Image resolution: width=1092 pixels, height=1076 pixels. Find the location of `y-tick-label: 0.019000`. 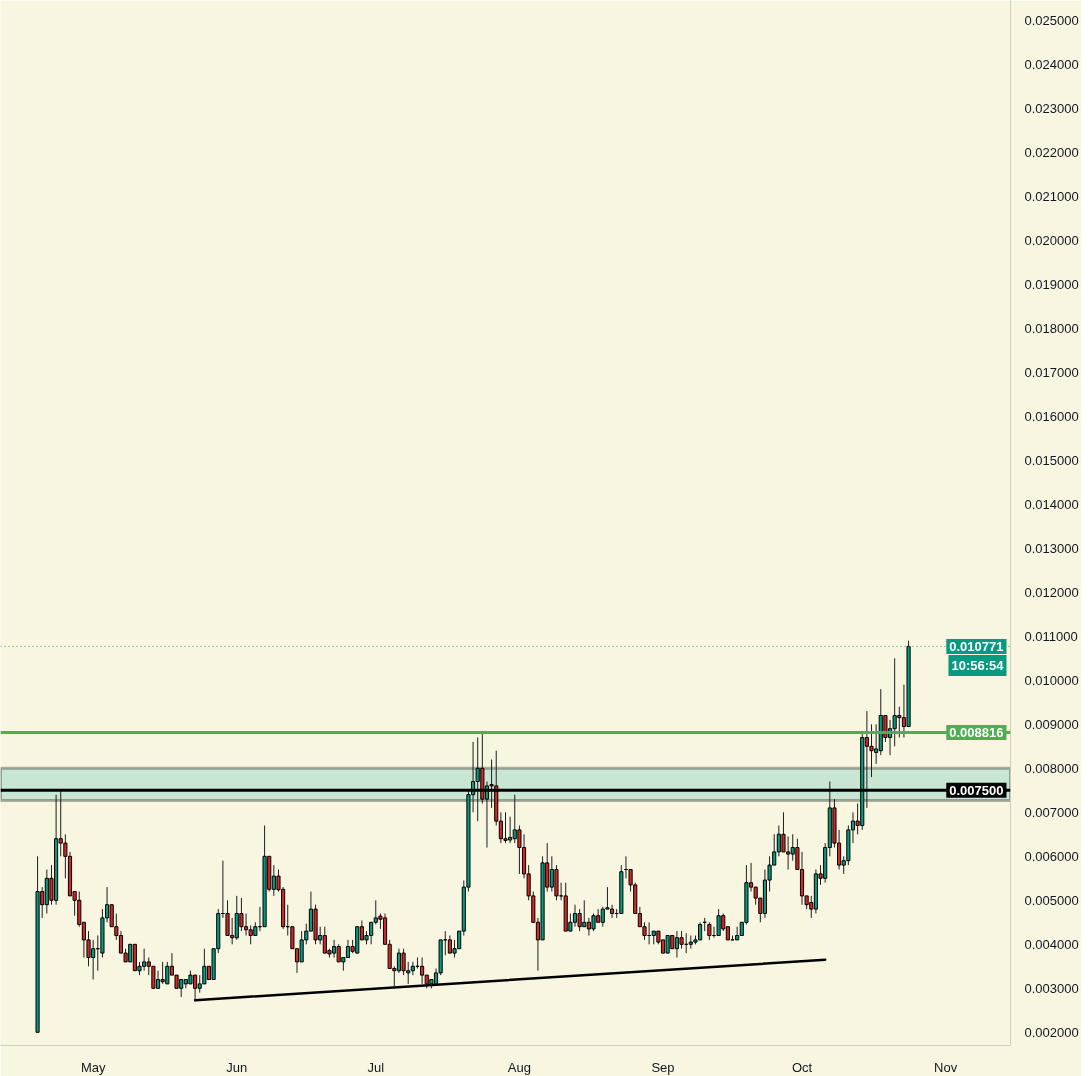

y-tick-label: 0.019000 is located at coordinates (1051, 284).